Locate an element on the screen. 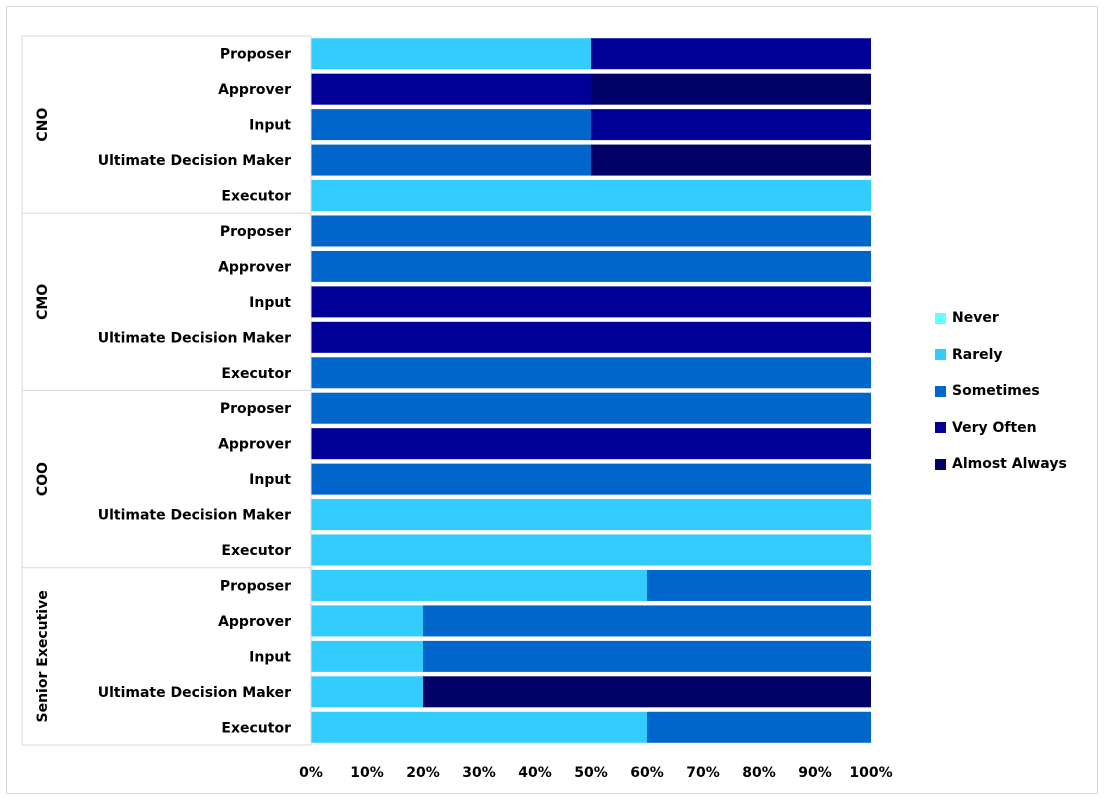 Image resolution: width=1106 pixels, height=802 pixels. group-label: Senior Executive is located at coordinates (43, 656).